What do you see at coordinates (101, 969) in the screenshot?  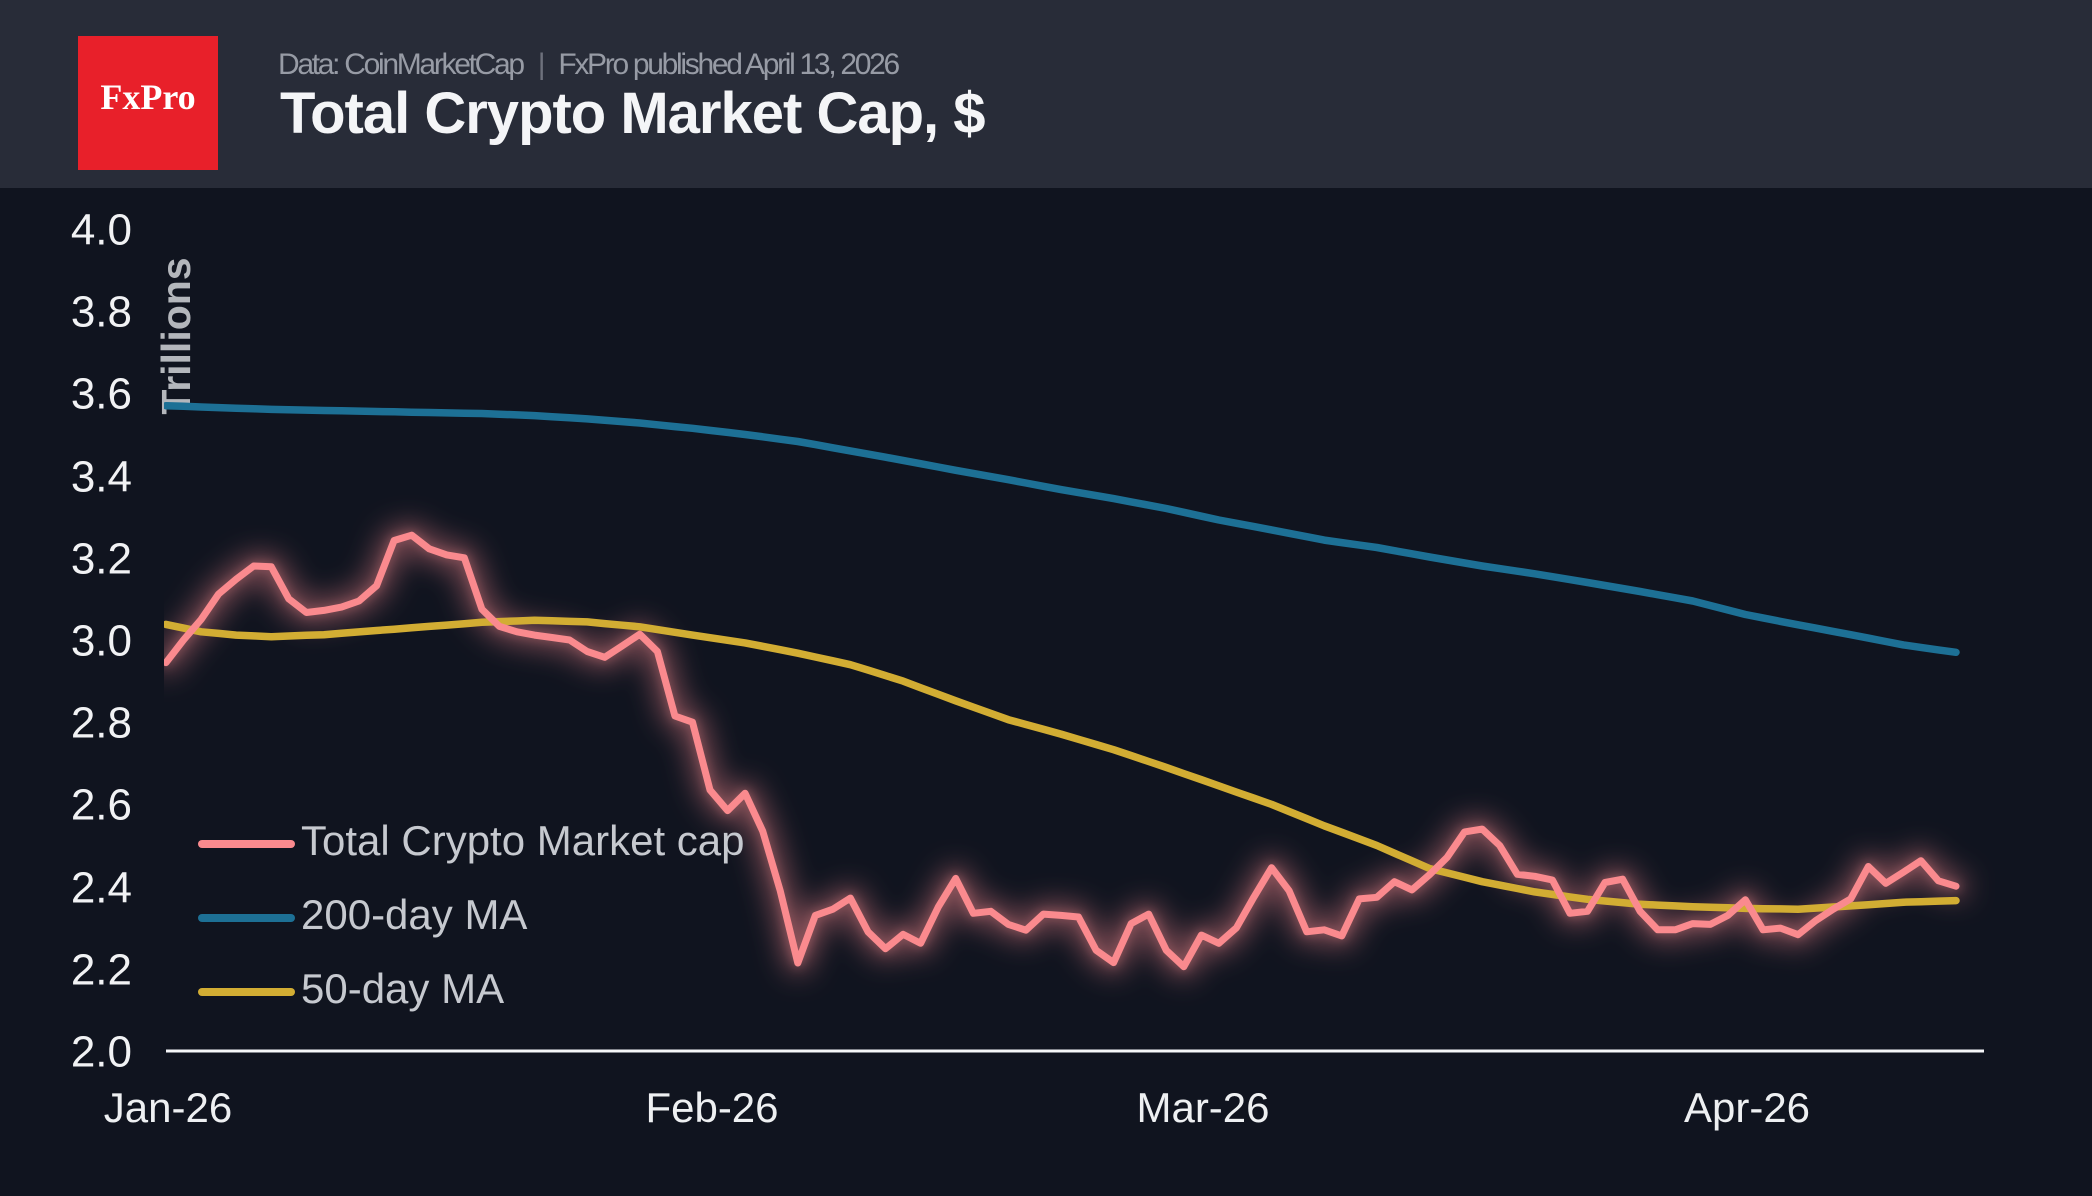 I see `svg-text: 2.2` at bounding box center [101, 969].